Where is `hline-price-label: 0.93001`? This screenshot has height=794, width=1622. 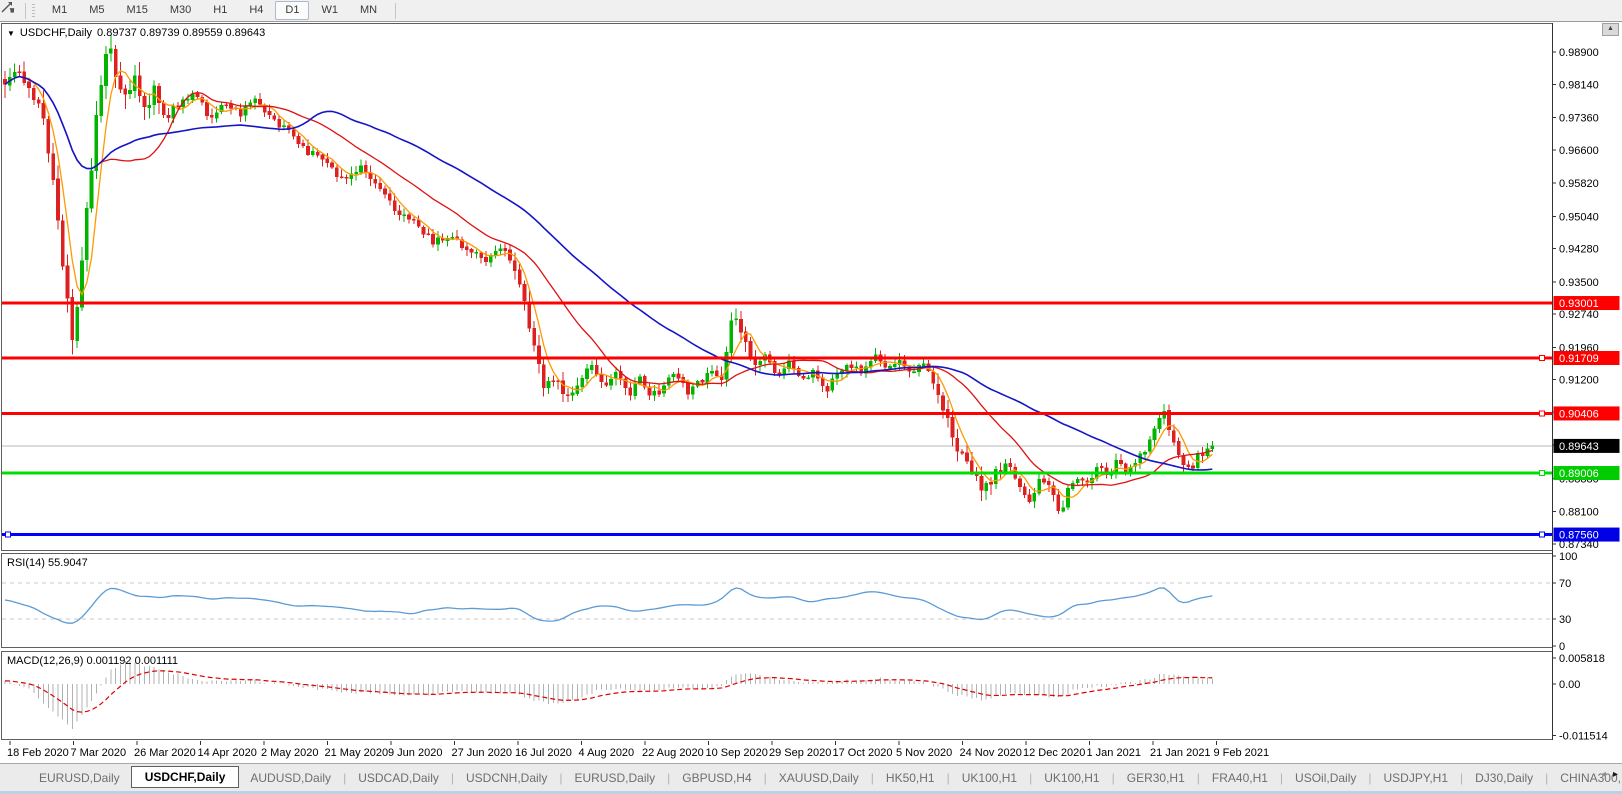
hline-price-label: 0.93001 is located at coordinates (1579, 304).